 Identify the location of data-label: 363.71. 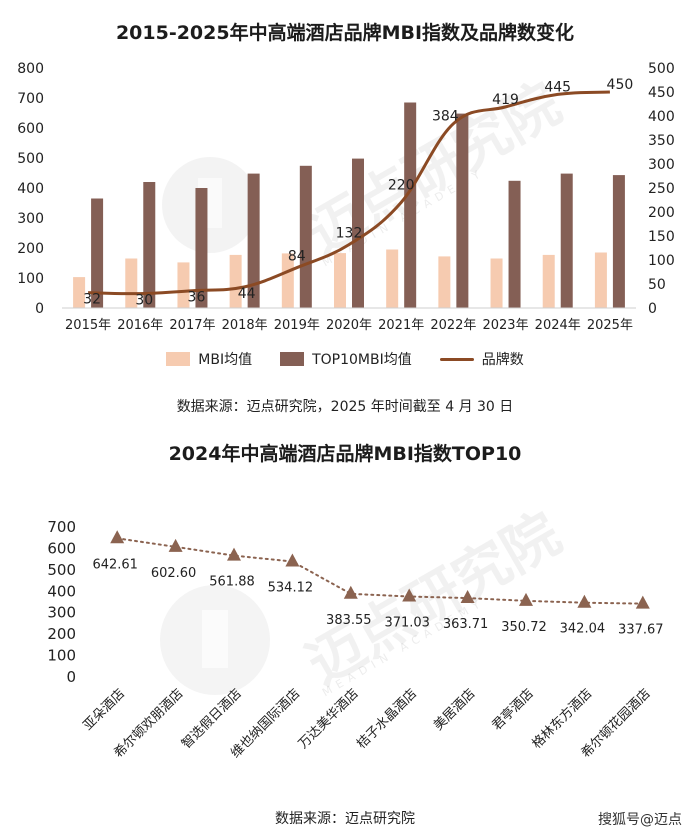
(466, 624).